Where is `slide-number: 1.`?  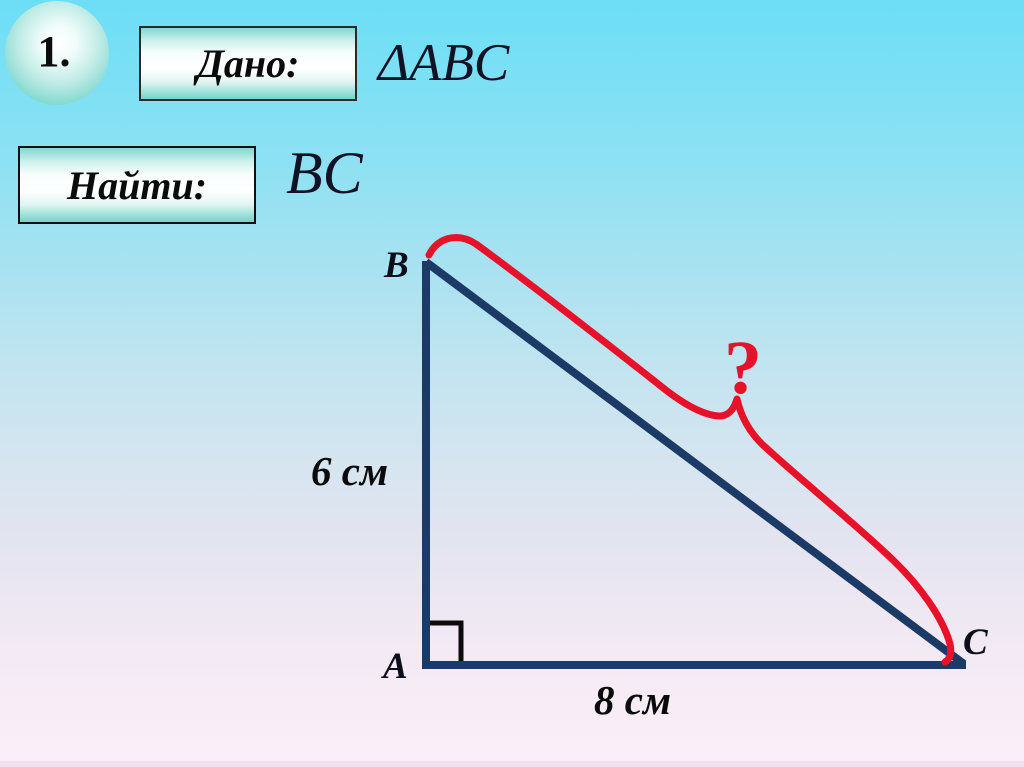
slide-number: 1. is located at coordinates (54, 51).